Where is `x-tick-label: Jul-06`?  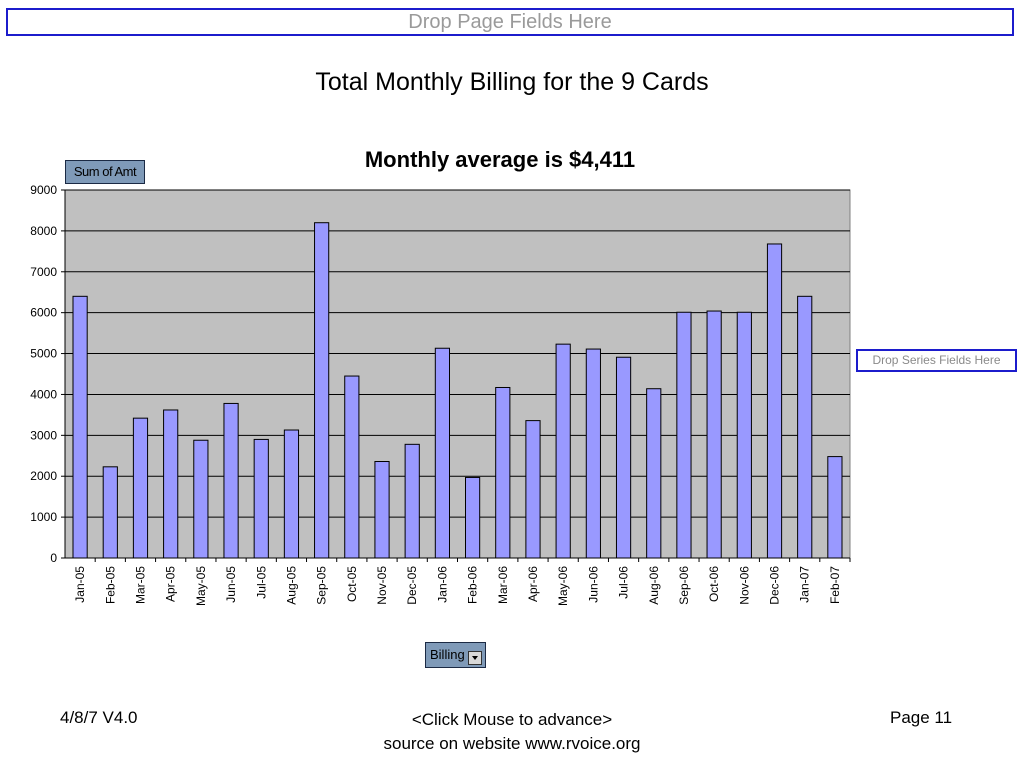 x-tick-label: Jul-06 is located at coordinates (624, 582).